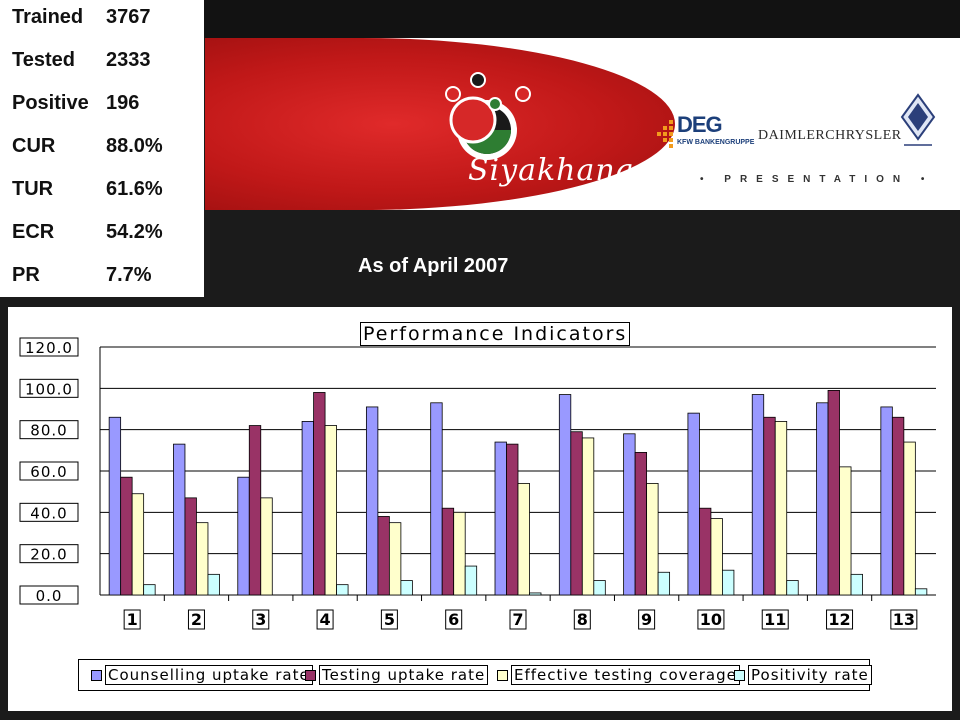  What do you see at coordinates (810, 675) in the screenshot?
I see `legend-label: Positivity rate` at bounding box center [810, 675].